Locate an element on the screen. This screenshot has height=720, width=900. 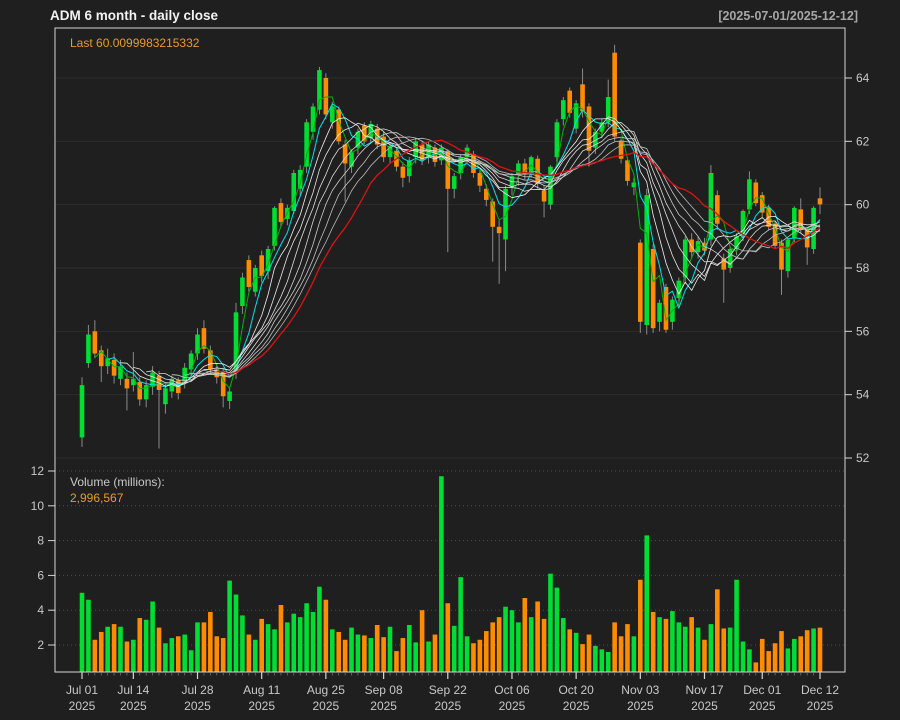
volume-axis-label: 6 is located at coordinates (40, 575).